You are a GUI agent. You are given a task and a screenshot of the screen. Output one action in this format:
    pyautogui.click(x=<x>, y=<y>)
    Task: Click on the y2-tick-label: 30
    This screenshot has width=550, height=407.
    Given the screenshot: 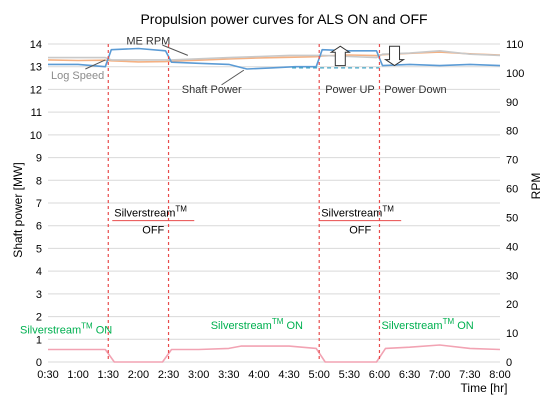 What is the action you would take?
    pyautogui.click(x=512, y=276)
    